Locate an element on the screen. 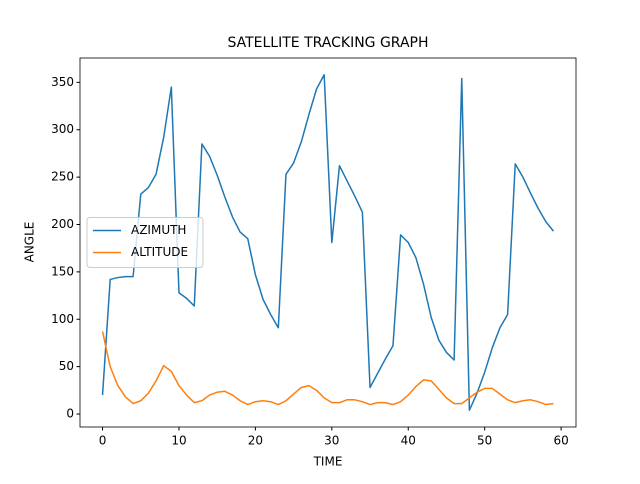 The width and height of the screenshot is (640, 484). data-line is located at coordinates (327, 368).